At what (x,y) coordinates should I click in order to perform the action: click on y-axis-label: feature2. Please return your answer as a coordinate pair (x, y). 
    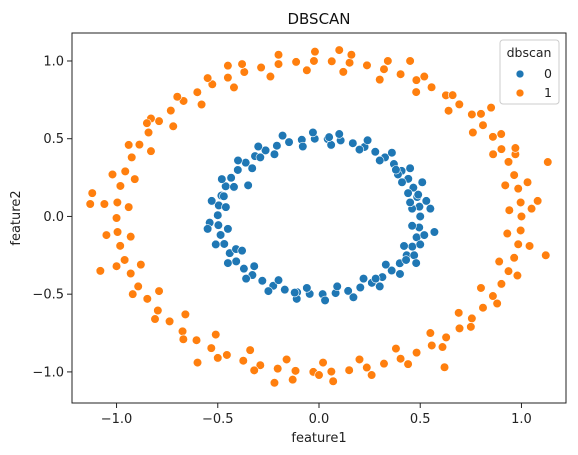
    Looking at the image, I should click on (16, 217).